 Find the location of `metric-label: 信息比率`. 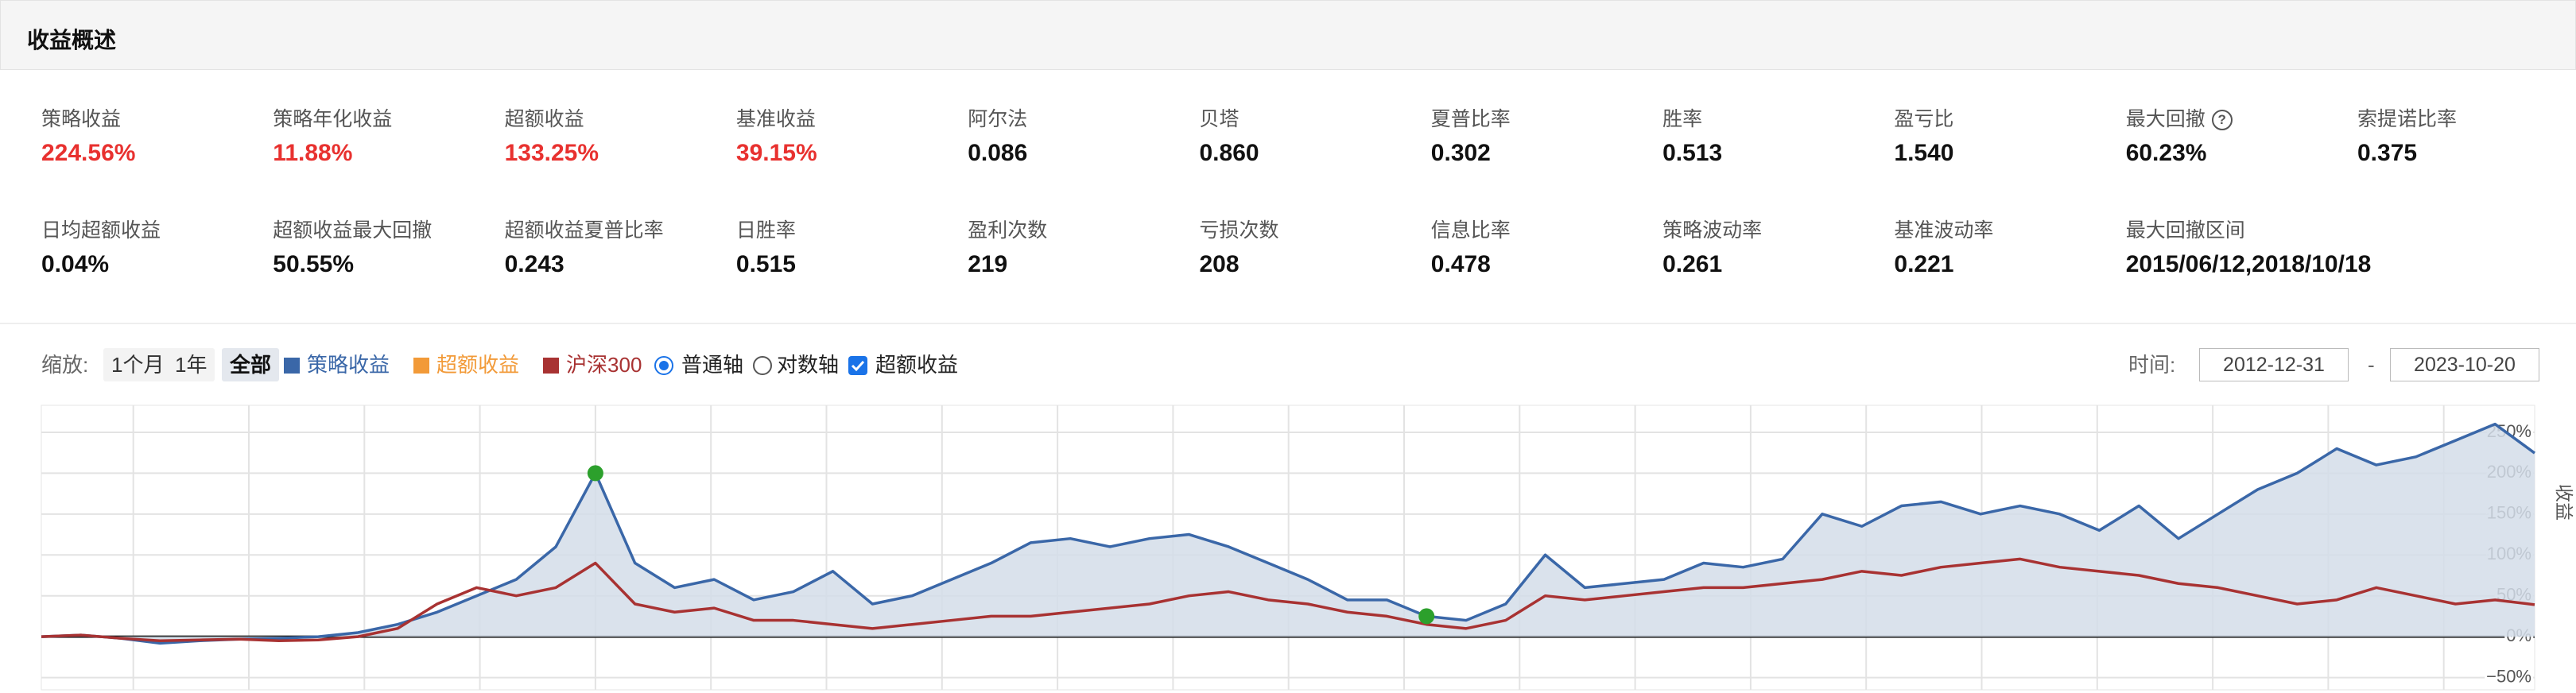

metric-label: 信息比率 is located at coordinates (1470, 230).